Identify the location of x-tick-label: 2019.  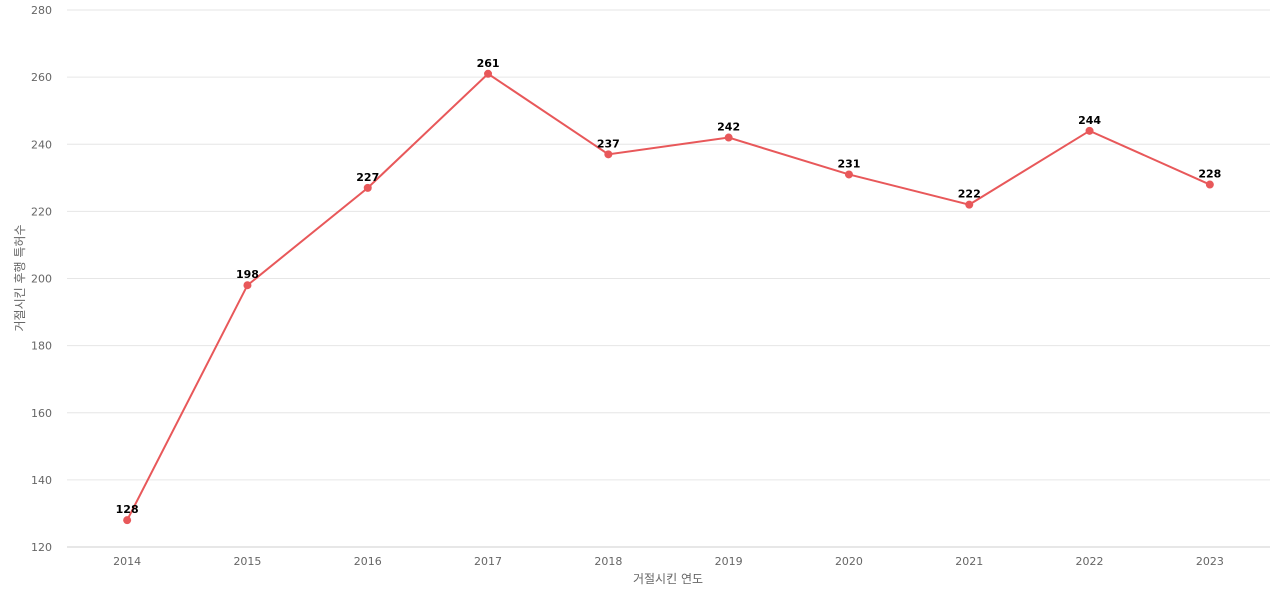
(729, 561).